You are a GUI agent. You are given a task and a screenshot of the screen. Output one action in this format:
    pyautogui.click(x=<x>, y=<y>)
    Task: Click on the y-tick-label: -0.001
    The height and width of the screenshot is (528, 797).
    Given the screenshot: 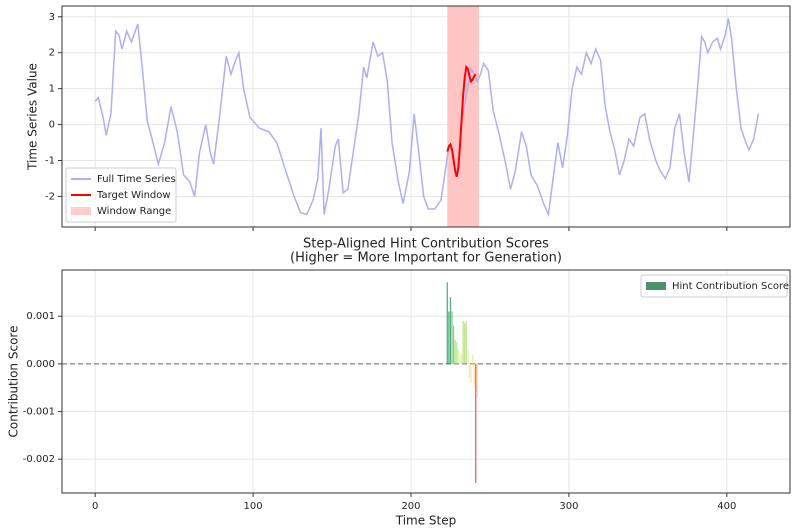 What is the action you would take?
    pyautogui.click(x=39, y=412)
    